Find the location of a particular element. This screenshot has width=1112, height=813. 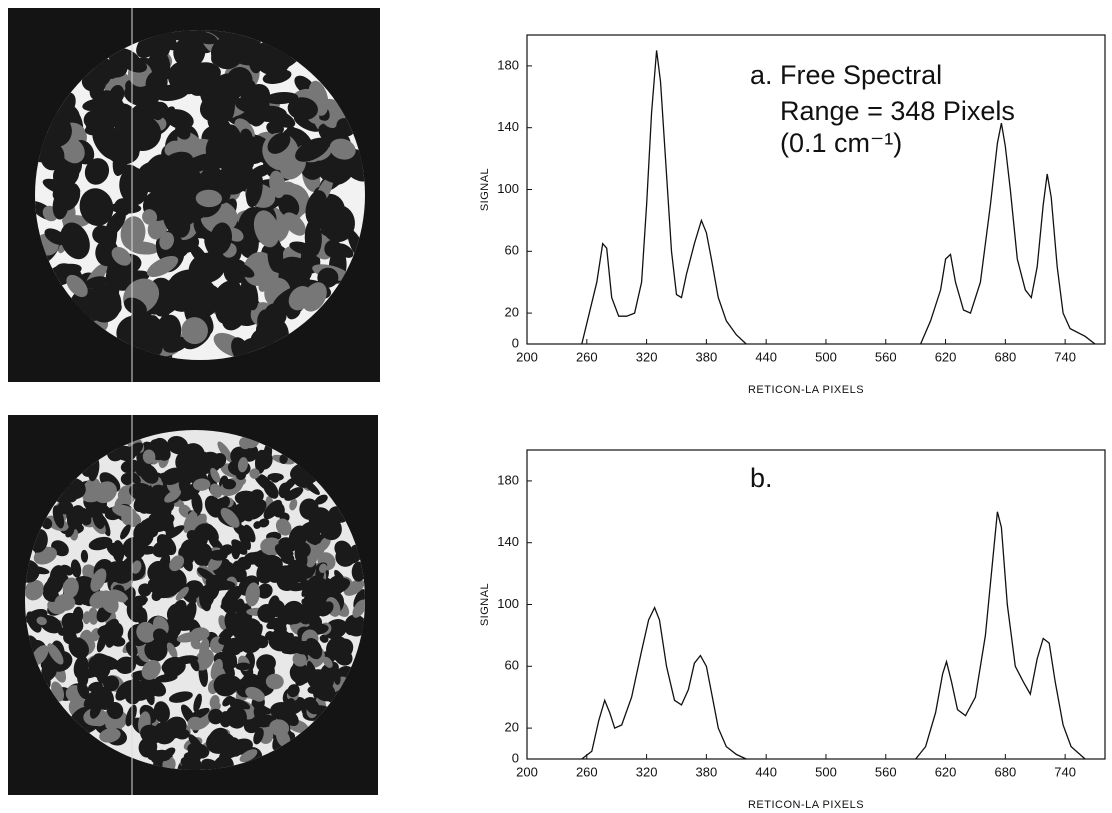

x-axis-label: RETICON-LA PIXELS is located at coordinates (806, 390).